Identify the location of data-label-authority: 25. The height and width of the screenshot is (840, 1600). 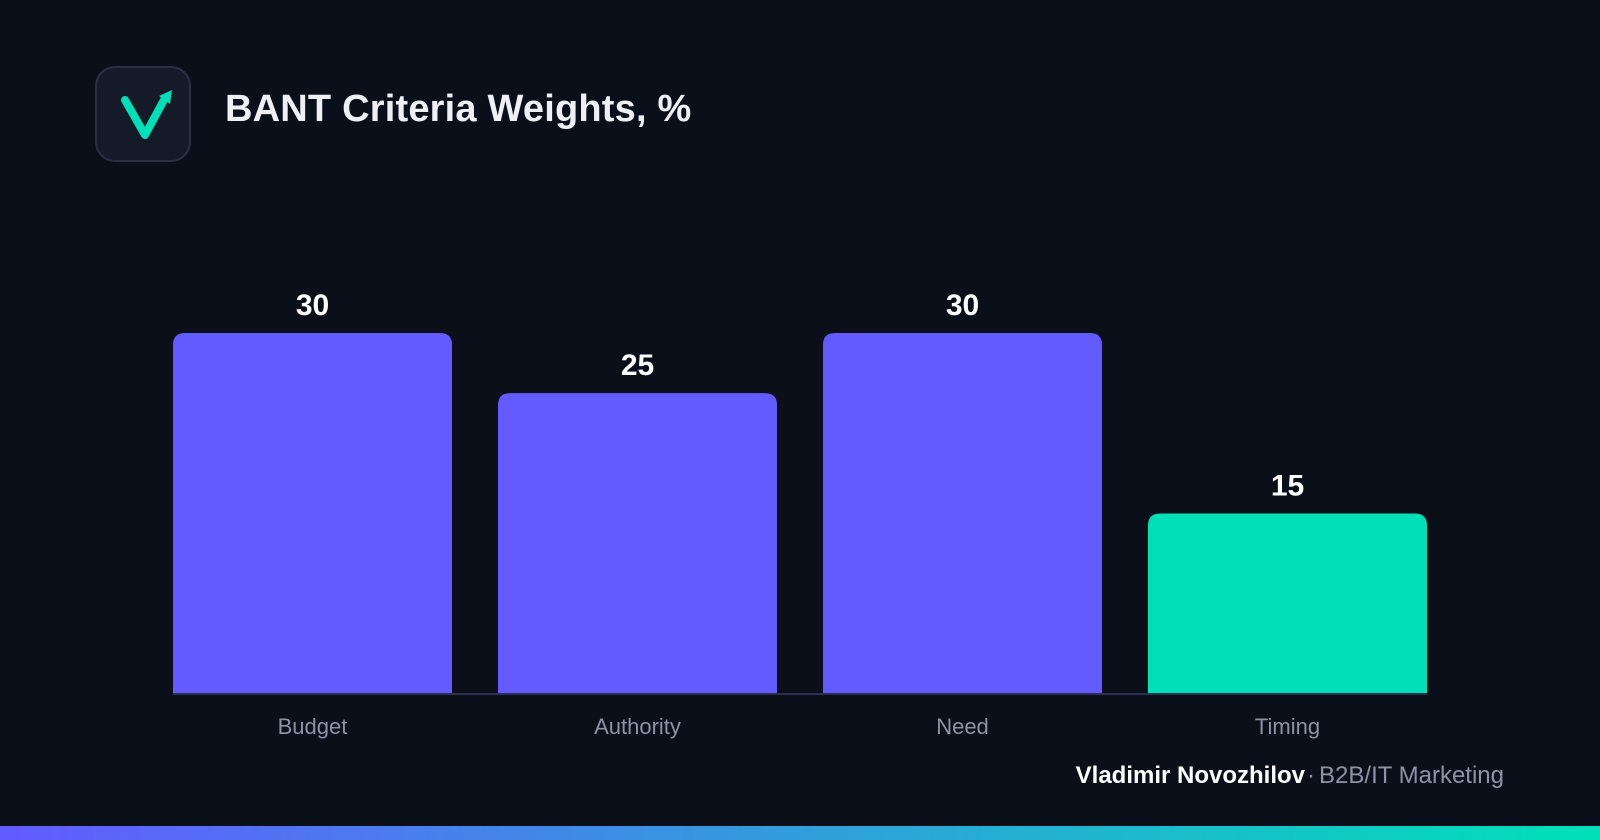
(637, 365).